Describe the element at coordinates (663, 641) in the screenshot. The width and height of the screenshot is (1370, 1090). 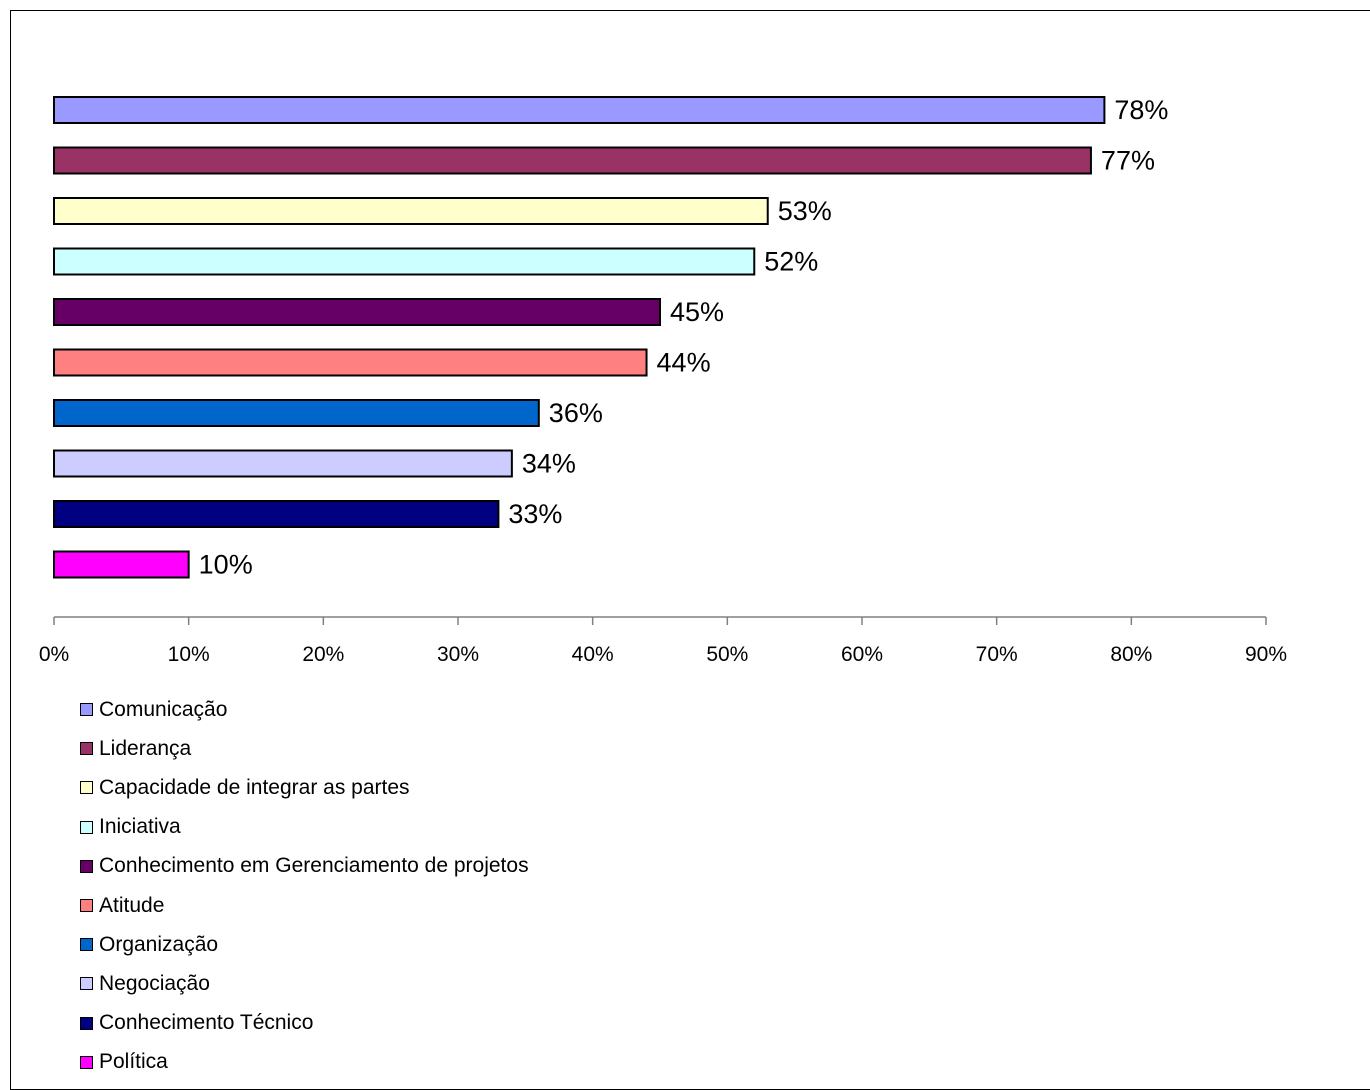
I see `x-axis-ticks: 0% 10% 20% 30% 40% 50% 60% 70% 80% 90%` at that location.